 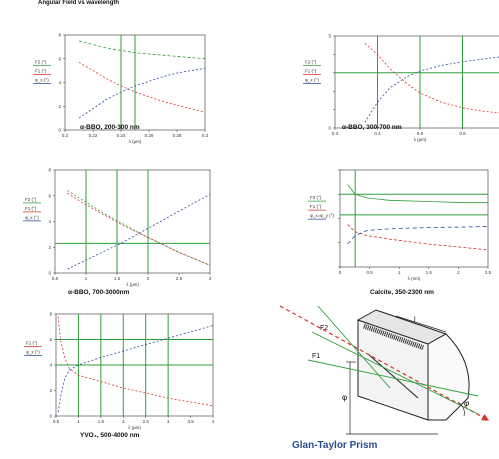 I want to click on prism-aperture-symbol: φ, so click(x=344, y=397).